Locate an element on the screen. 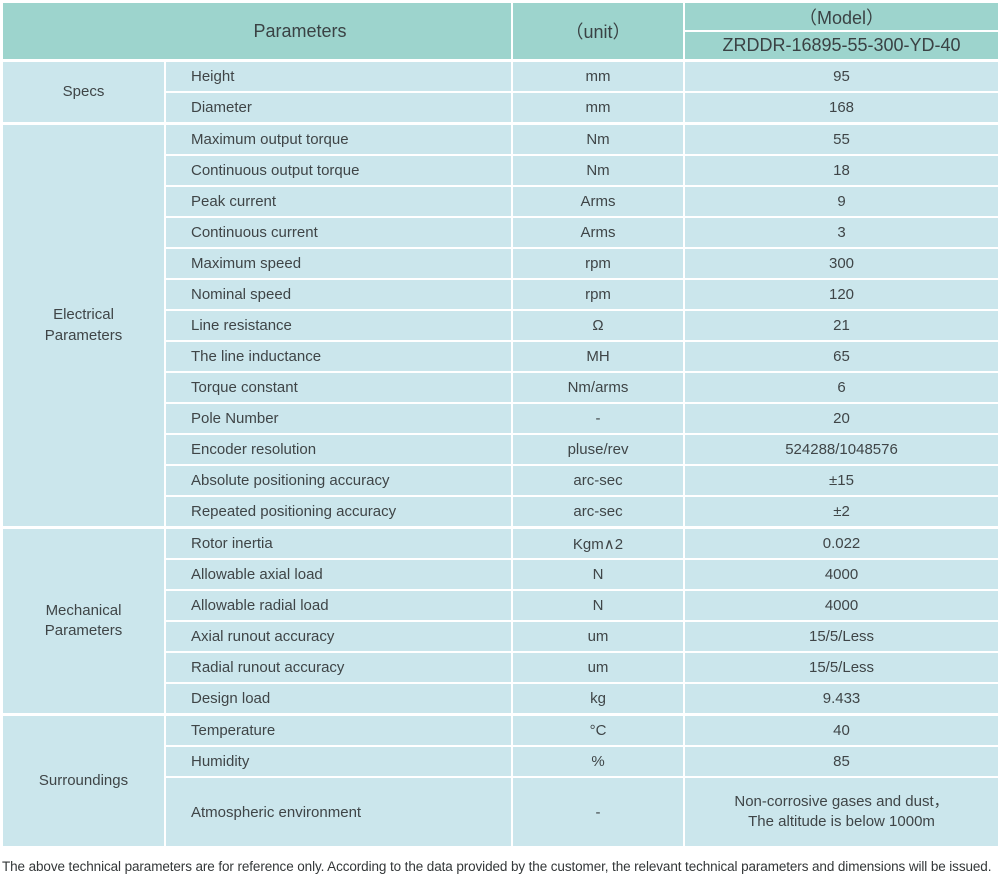 This screenshot has height=880, width=1000. param-name-cell: Encoder resolution is located at coordinates (338, 449).